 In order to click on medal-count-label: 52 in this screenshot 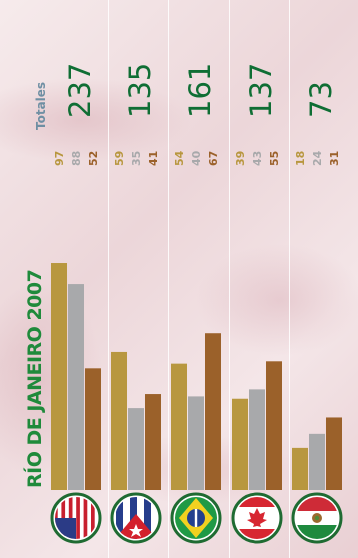, I will do `click(93, 158)`.